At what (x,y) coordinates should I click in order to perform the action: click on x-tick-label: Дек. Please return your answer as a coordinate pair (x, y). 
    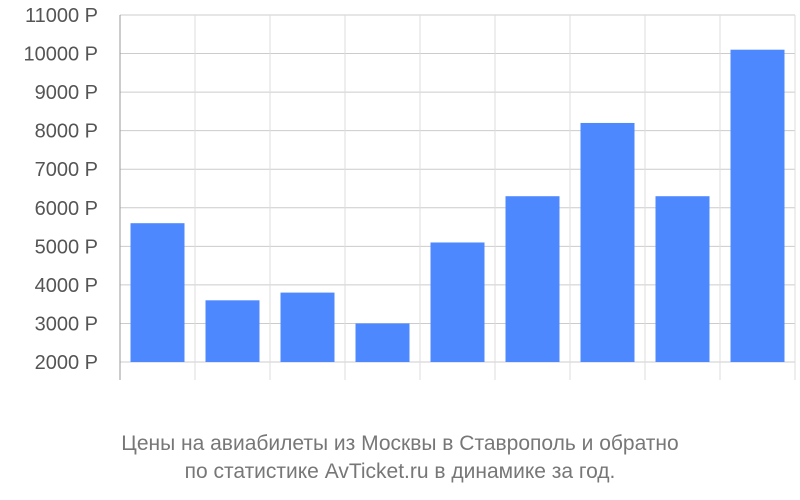
    Looking at the image, I should click on (533, 388).